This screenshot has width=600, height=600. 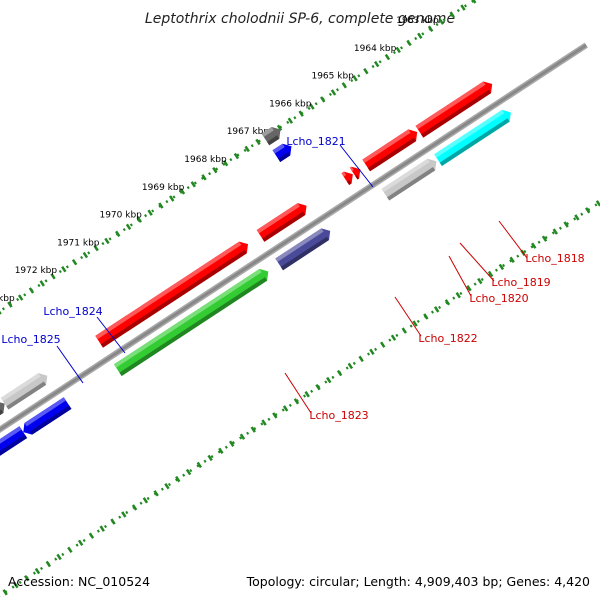 What do you see at coordinates (36, 271) in the screenshot?
I see `ruler-label: 1972 kbp` at bounding box center [36, 271].